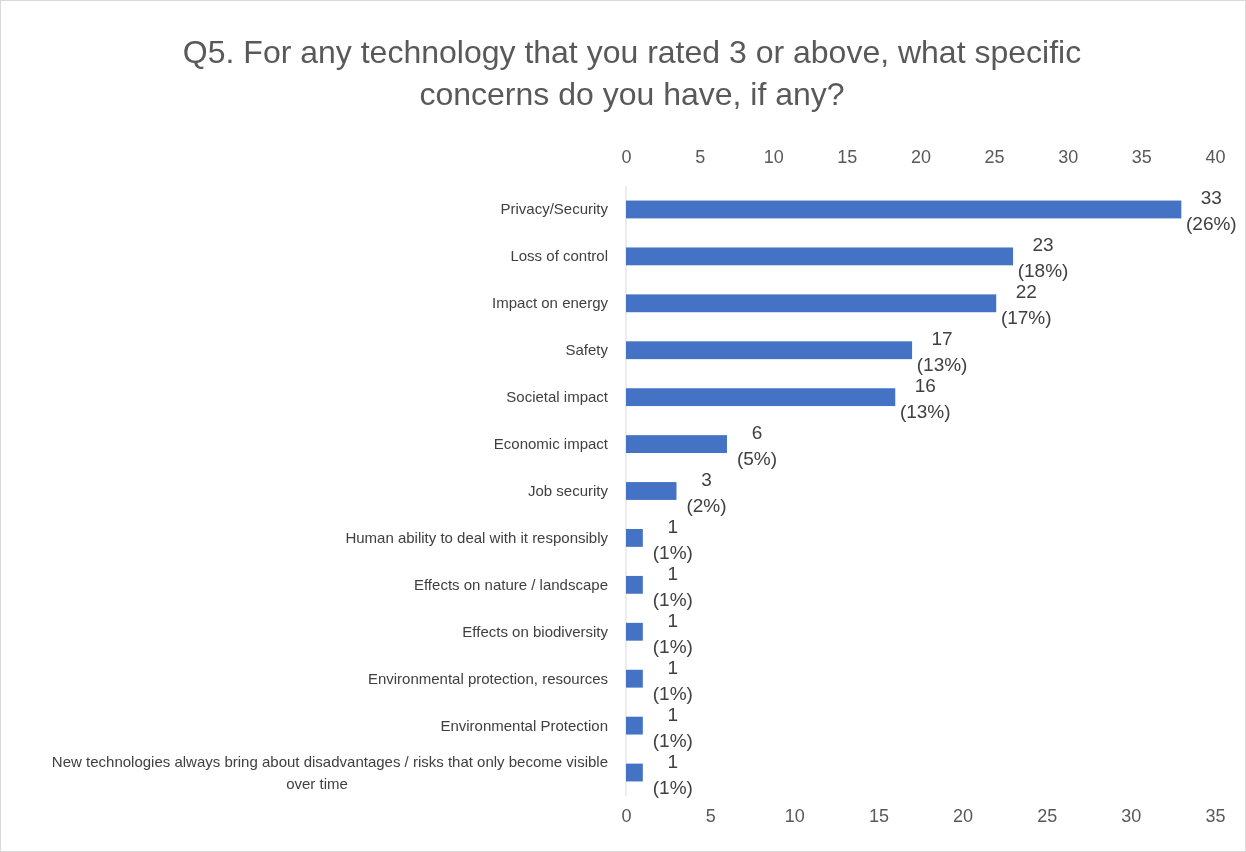 The height and width of the screenshot is (852, 1246). What do you see at coordinates (329, 772) in the screenshot?
I see `y-tick-label: New technologies always bring about disadvantages / risks that only become visible over time` at bounding box center [329, 772].